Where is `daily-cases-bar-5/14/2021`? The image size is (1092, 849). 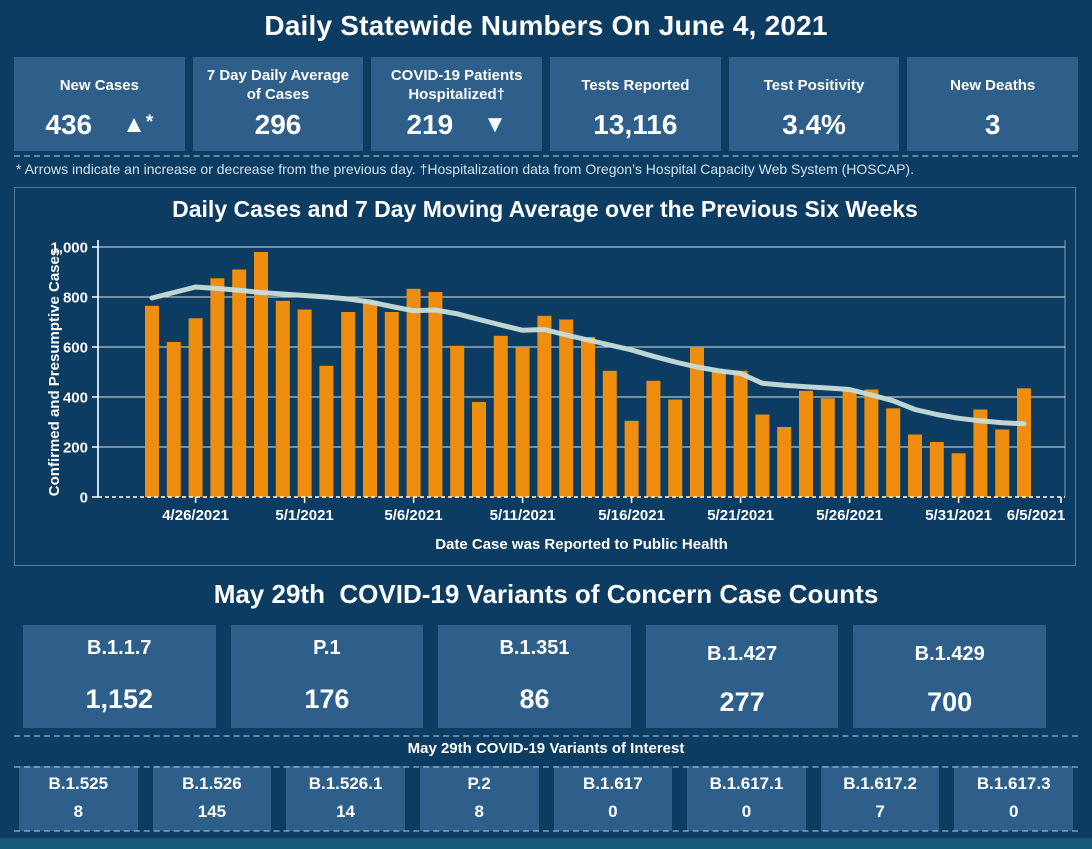
daily-cases-bar-5/14/2021 is located at coordinates (588, 417).